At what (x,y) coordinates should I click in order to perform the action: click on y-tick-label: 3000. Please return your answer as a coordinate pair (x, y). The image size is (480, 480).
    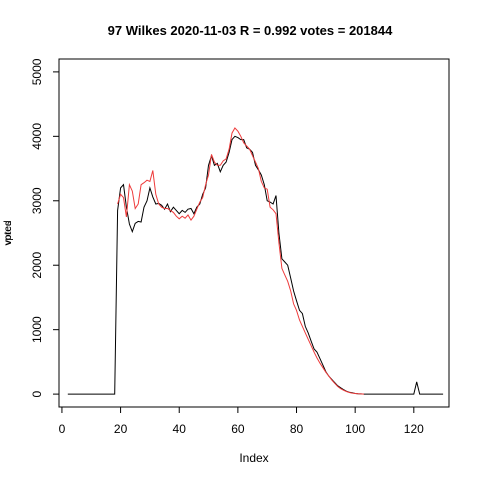
    Looking at the image, I should click on (37, 200).